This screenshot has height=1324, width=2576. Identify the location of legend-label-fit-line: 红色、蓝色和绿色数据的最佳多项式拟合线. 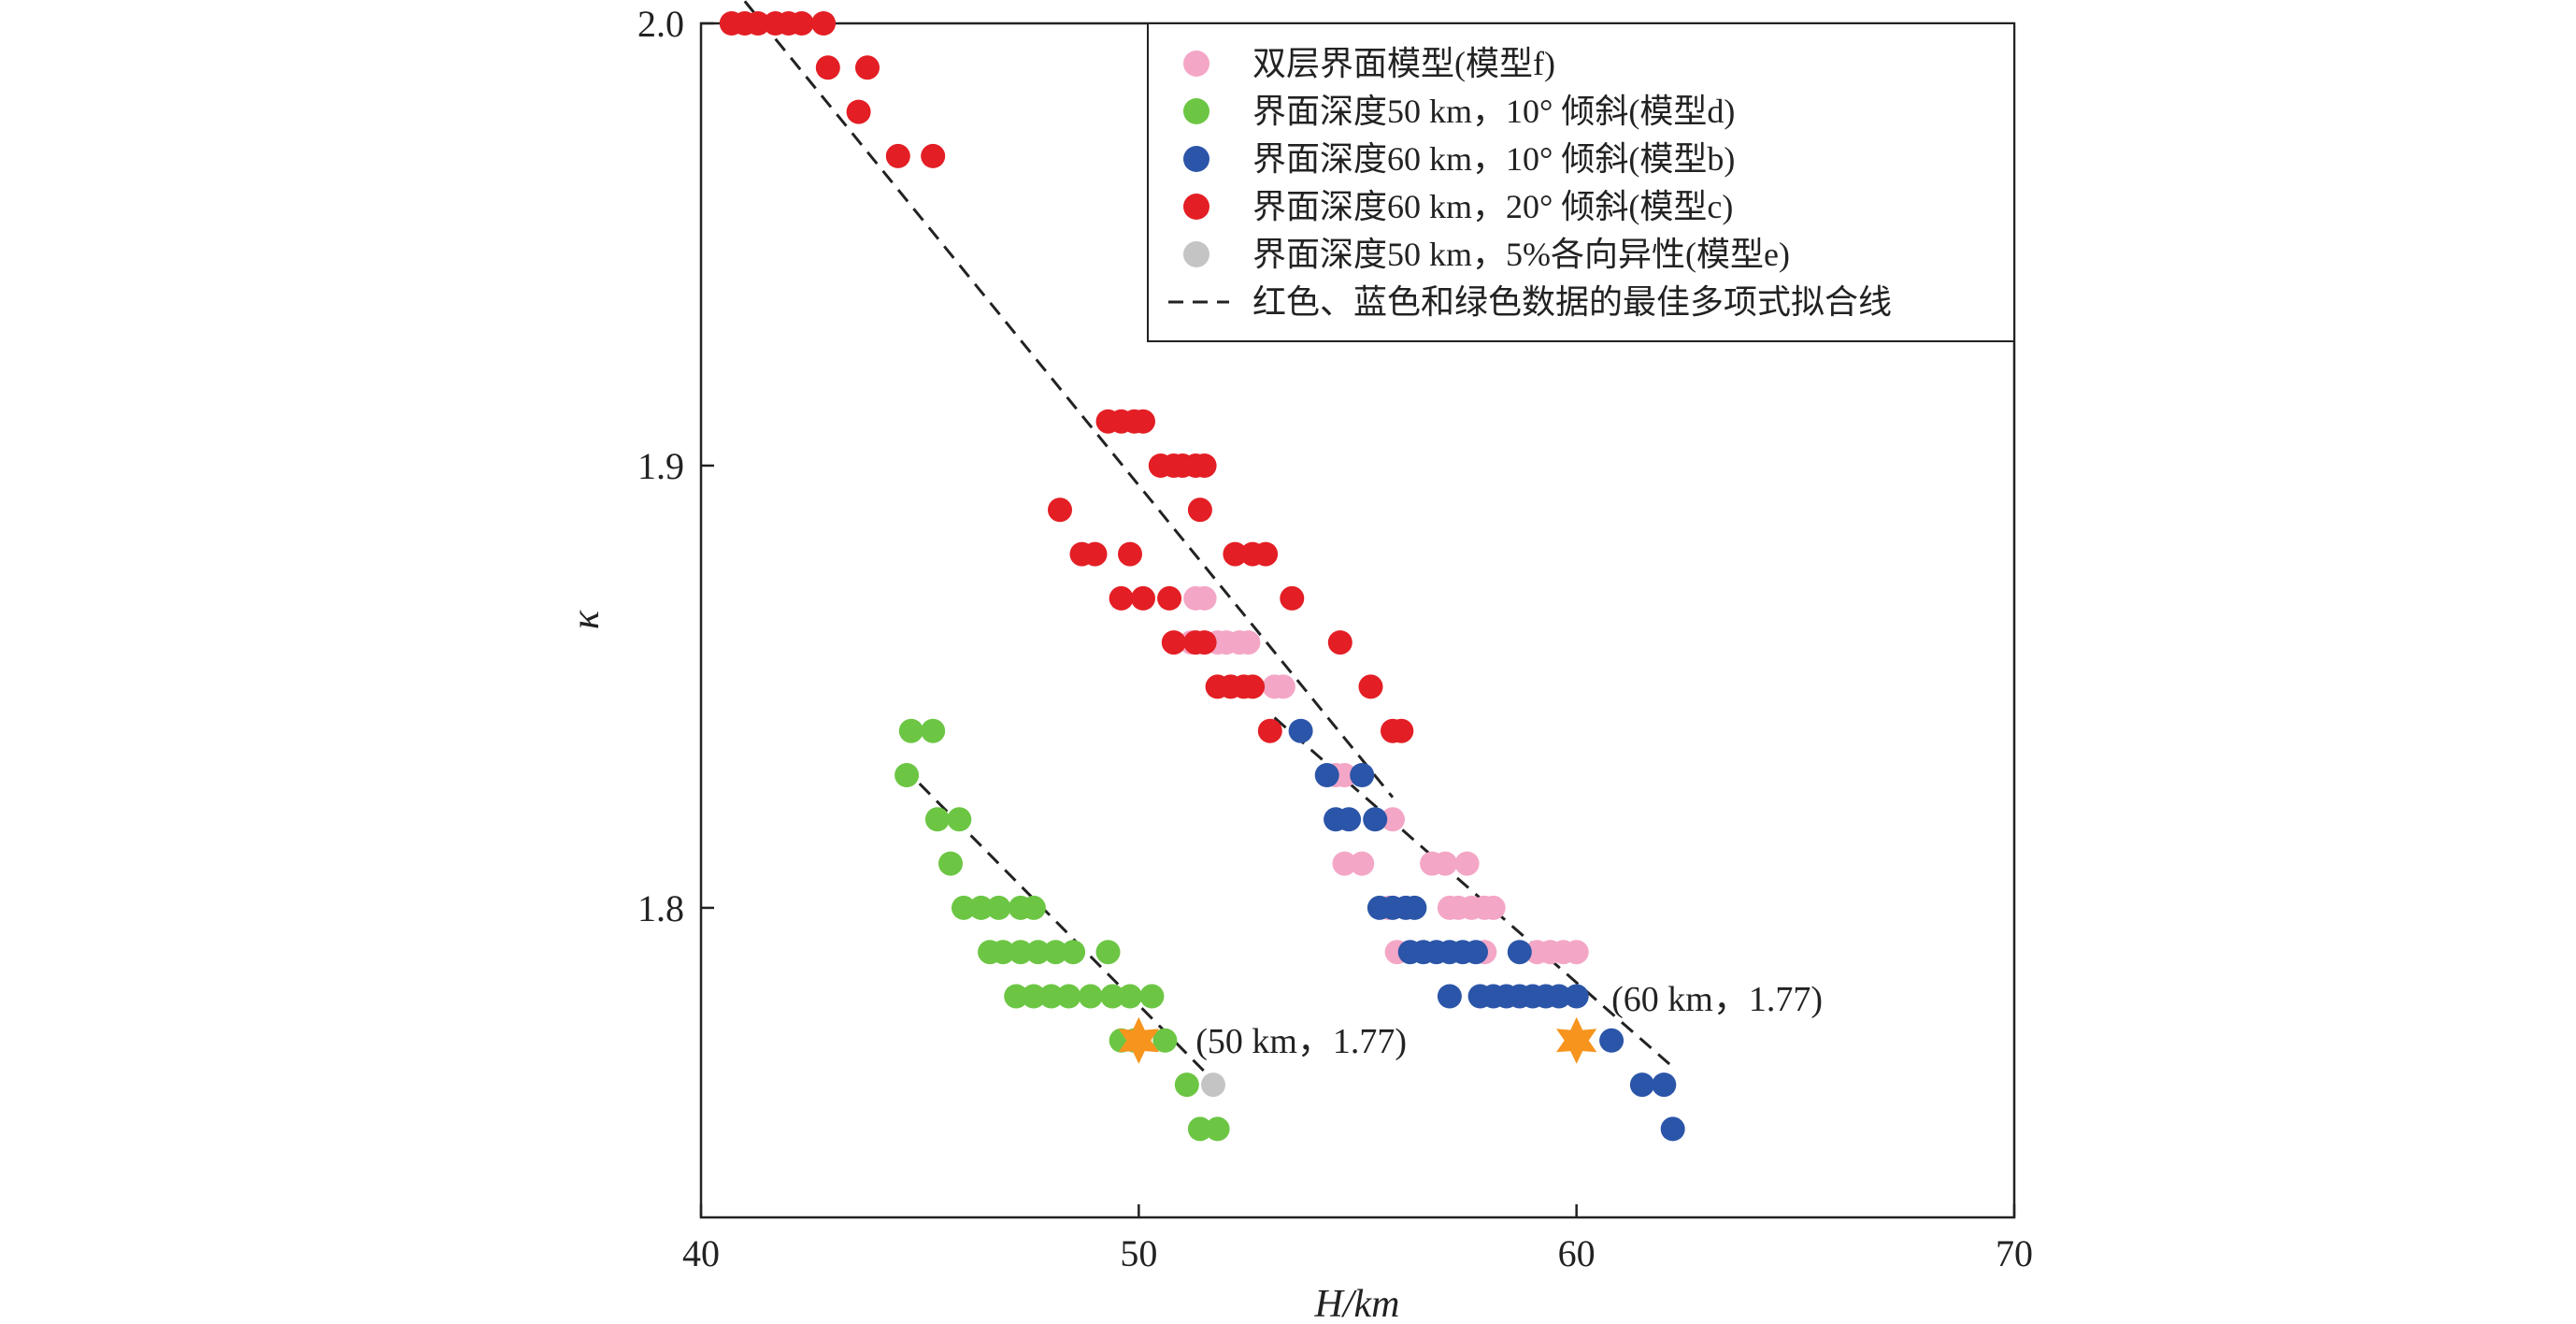
(1572, 302).